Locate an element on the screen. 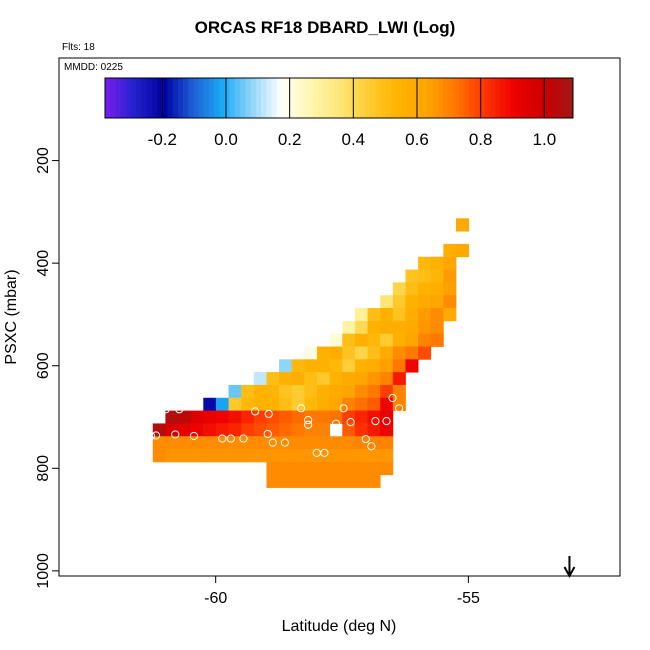 This screenshot has width=650, height=650. y-tick-label: 600 is located at coordinates (43, 365).